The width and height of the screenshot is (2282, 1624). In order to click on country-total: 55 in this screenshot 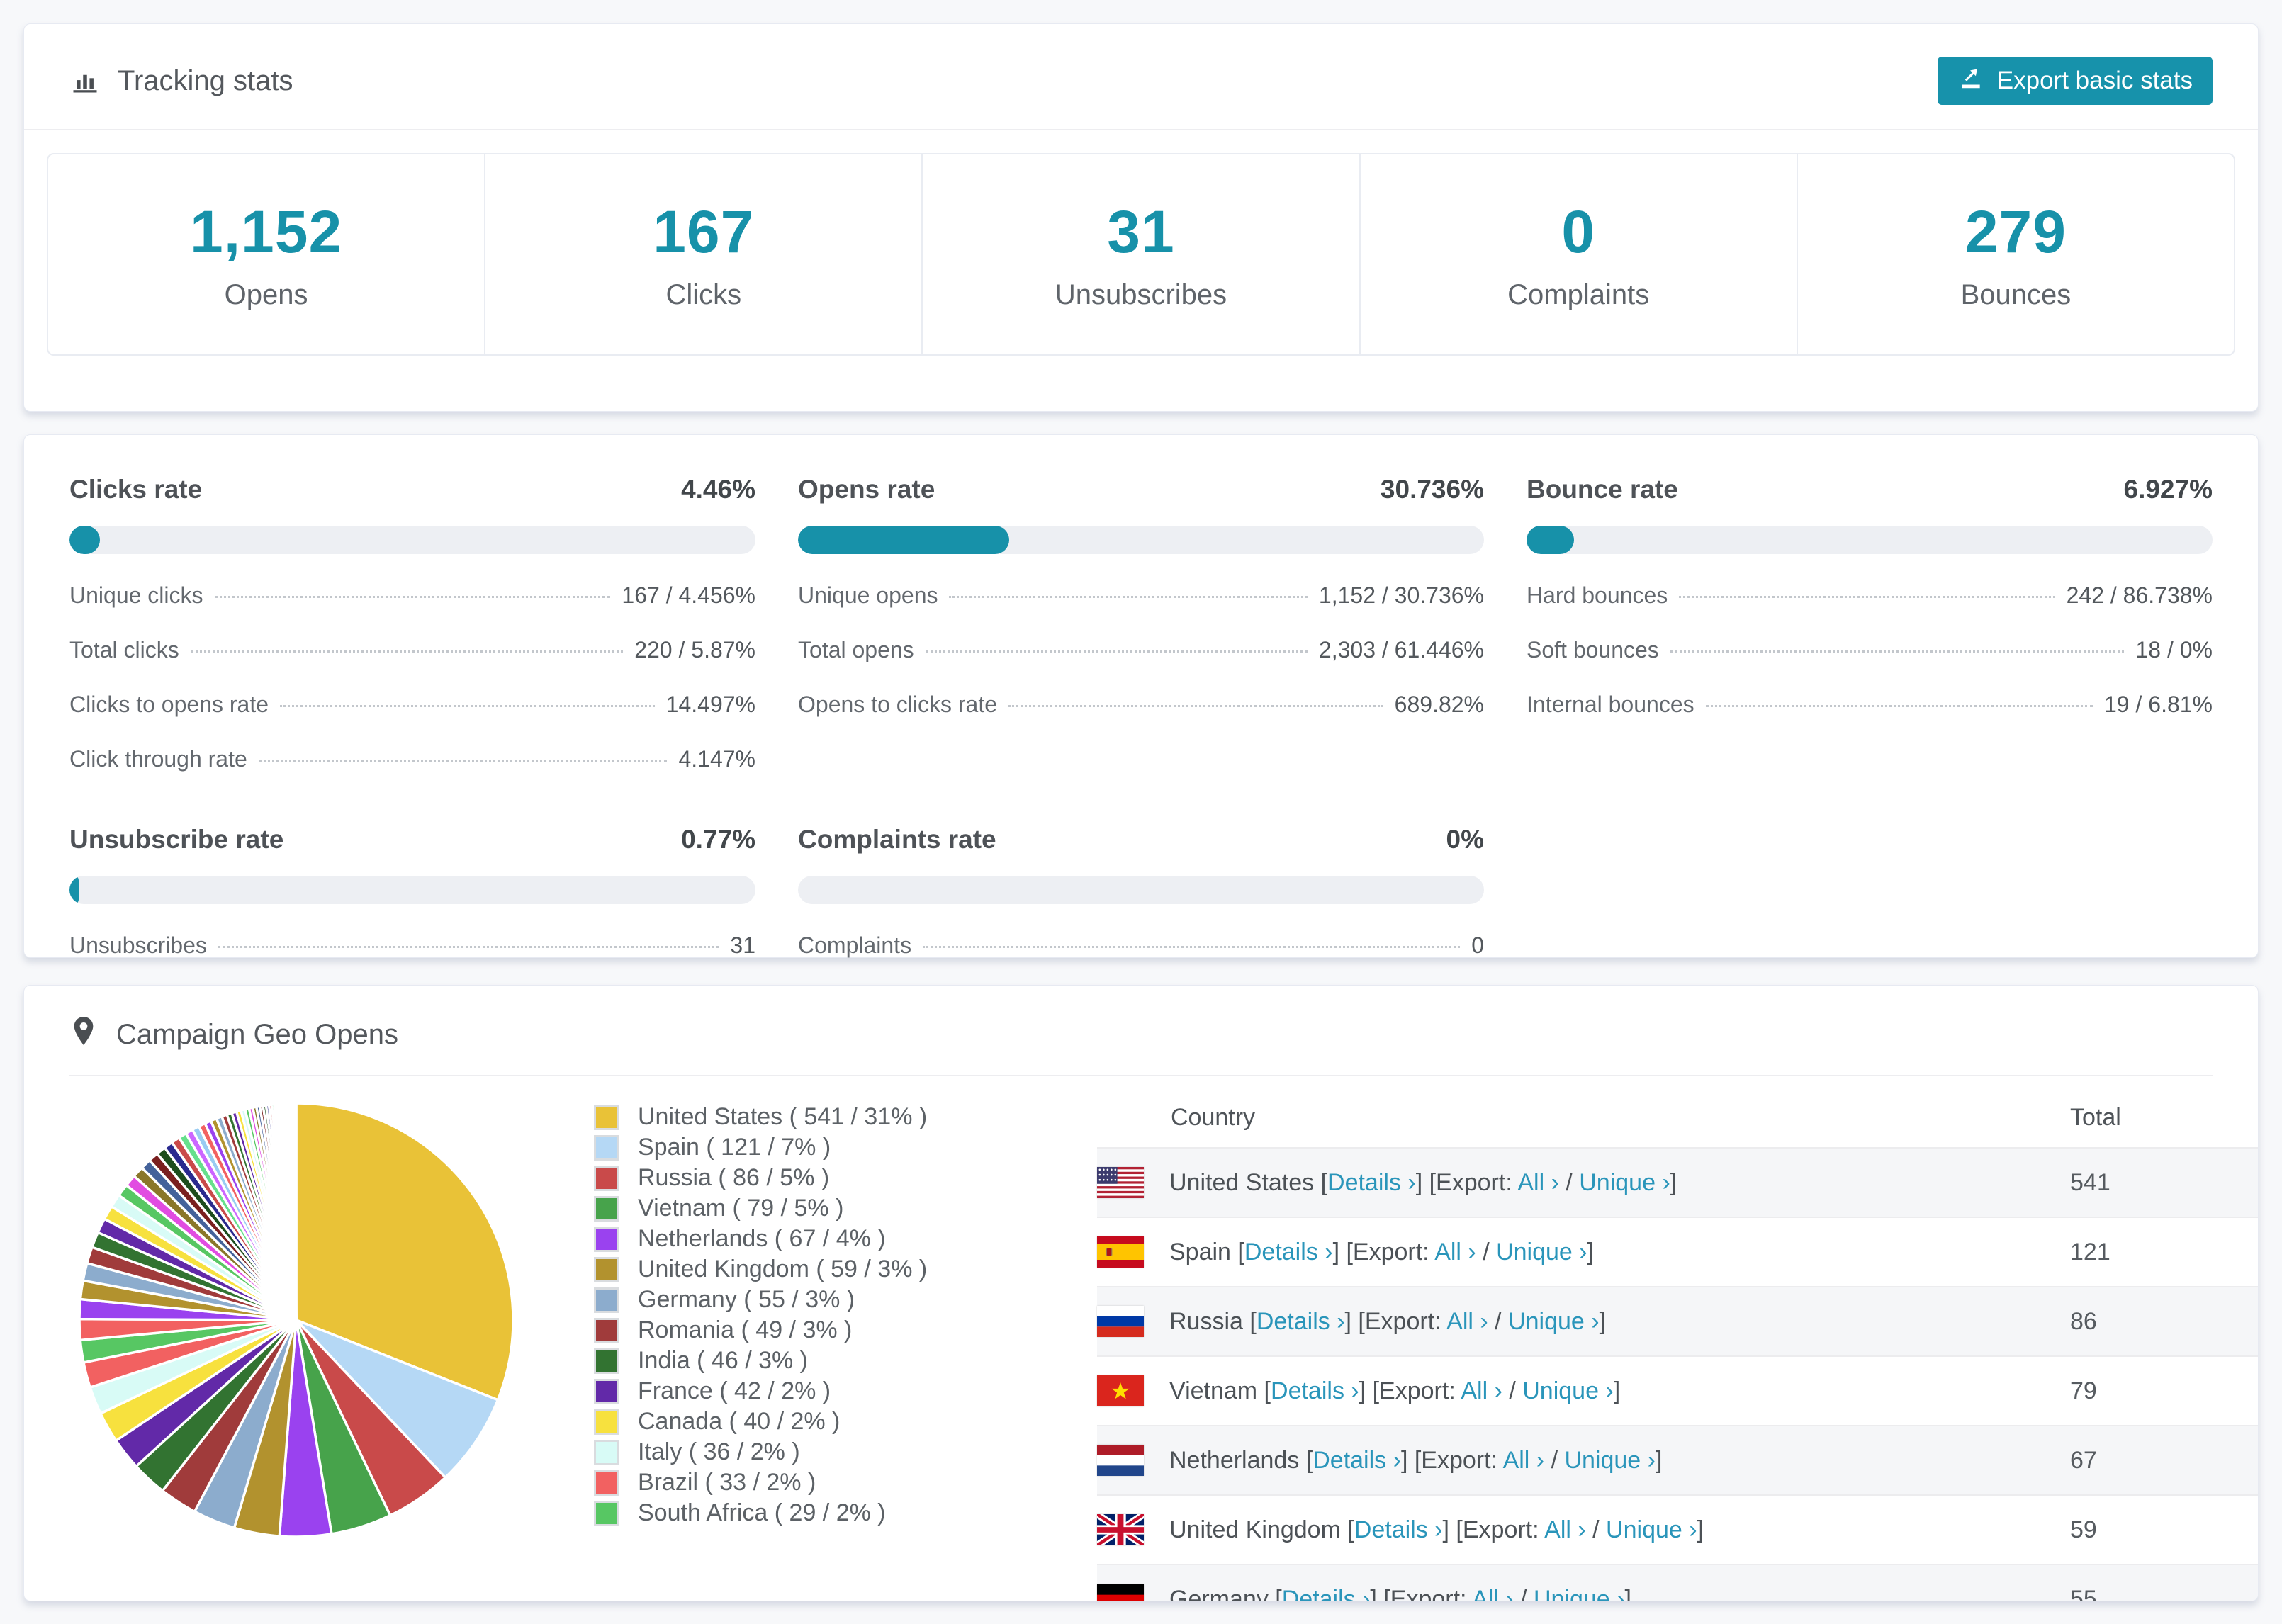, I will do `click(2084, 1594)`.